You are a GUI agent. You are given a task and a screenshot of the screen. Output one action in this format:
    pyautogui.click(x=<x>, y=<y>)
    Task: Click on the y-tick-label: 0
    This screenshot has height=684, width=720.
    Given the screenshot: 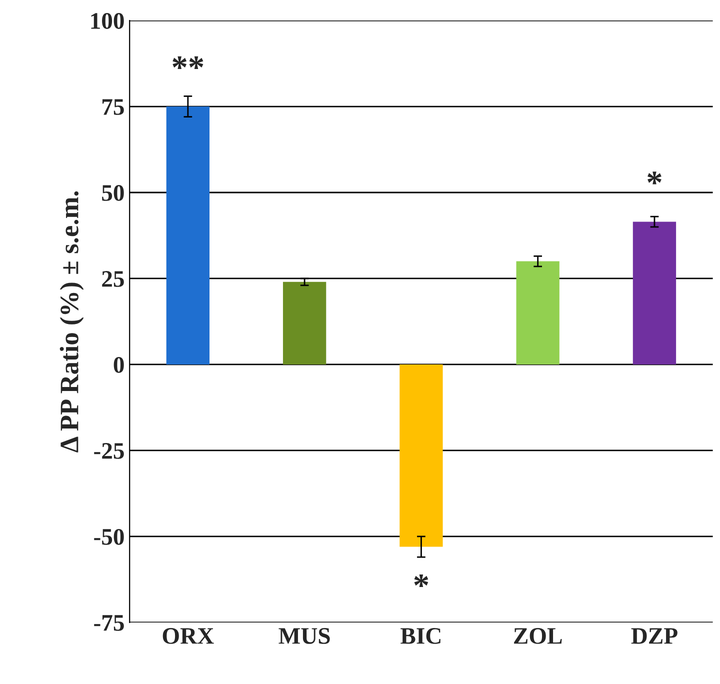 What is the action you would take?
    pyautogui.click(x=119, y=364)
    